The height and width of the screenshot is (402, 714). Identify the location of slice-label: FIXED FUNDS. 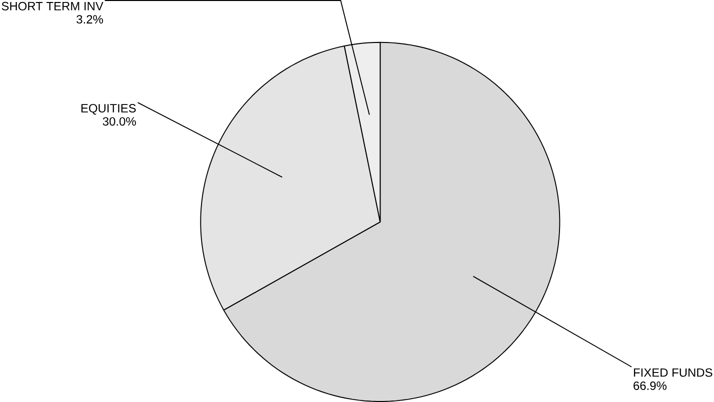
(673, 372).